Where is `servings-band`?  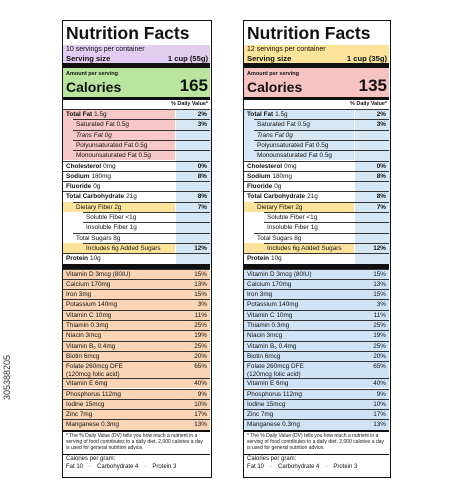
servings-band is located at coordinates (316, 54).